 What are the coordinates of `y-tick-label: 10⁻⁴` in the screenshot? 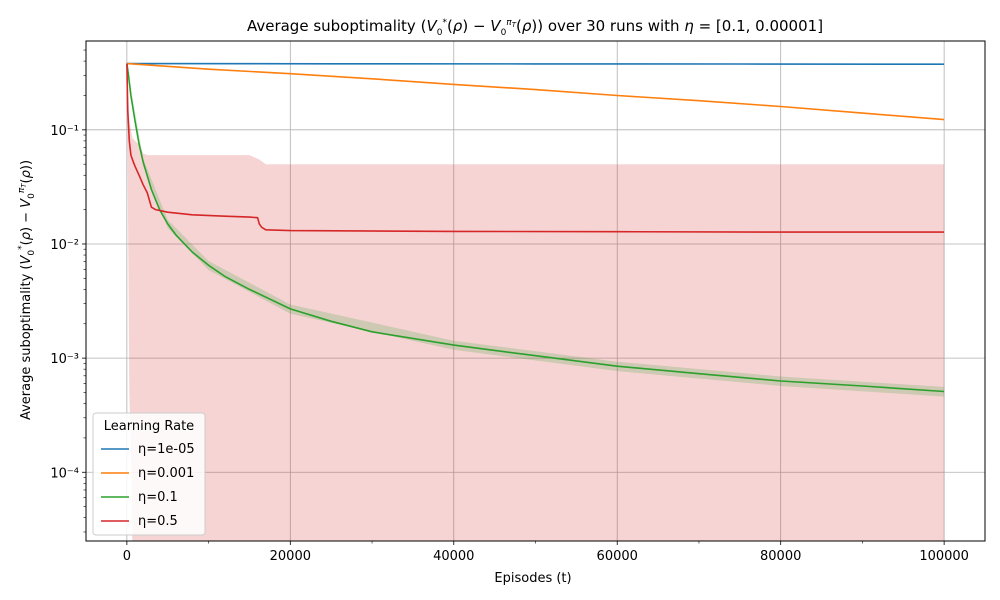 It's located at (64, 473).